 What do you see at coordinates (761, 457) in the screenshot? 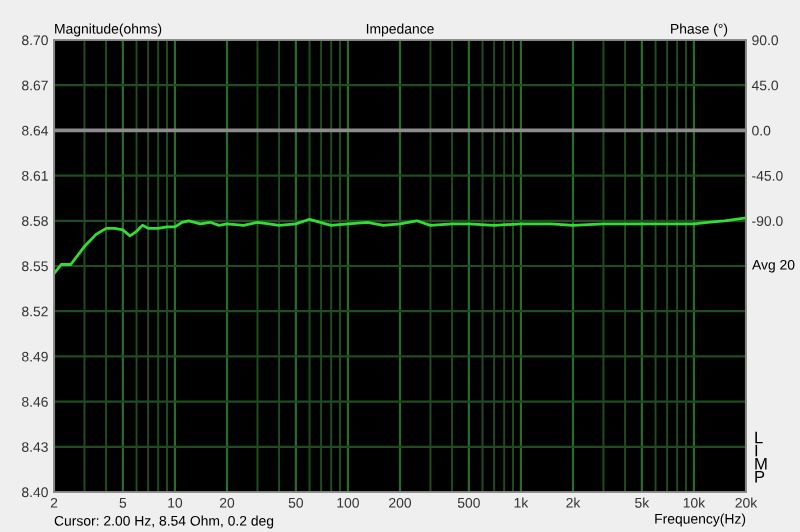
I see `text: L I M P` at bounding box center [761, 457].